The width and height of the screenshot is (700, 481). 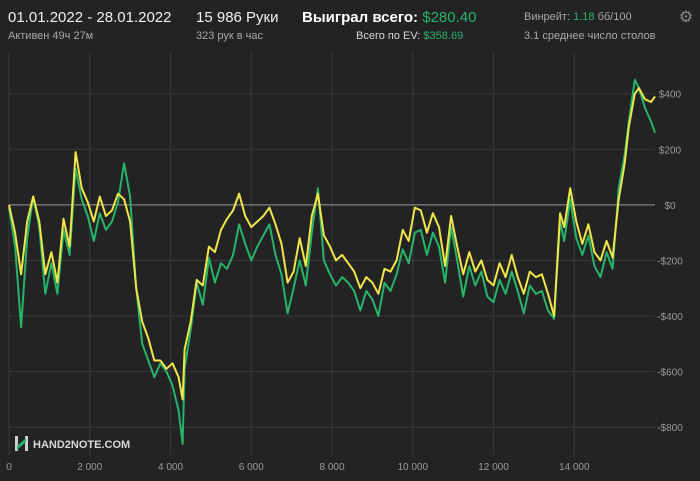 I want to click on x-tick-label: 2 000, so click(x=89, y=467).